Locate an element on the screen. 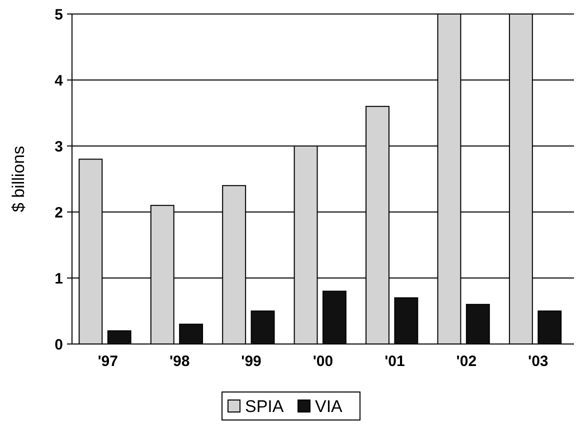 This screenshot has height=428, width=582. y-tick-label: 4 is located at coordinates (59, 81).